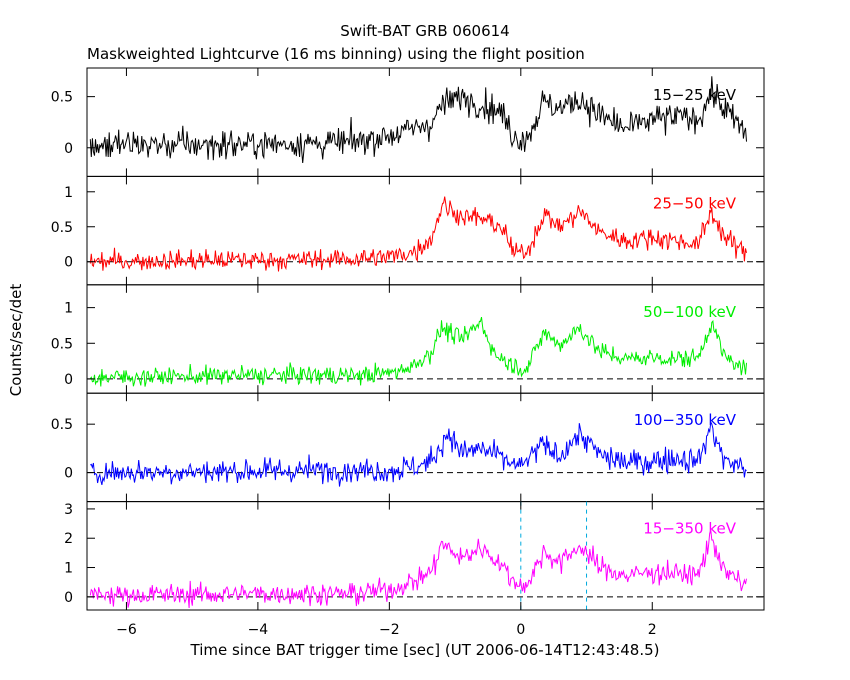 This screenshot has height=680, width=850. What do you see at coordinates (258, 630) in the screenshot?
I see `x-tick-label: −4` at bounding box center [258, 630].